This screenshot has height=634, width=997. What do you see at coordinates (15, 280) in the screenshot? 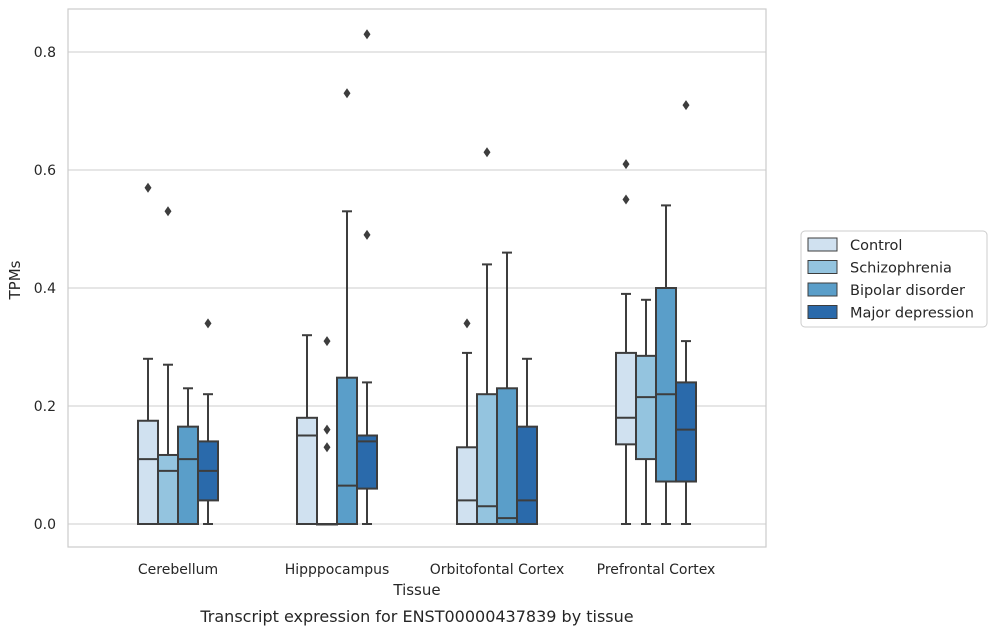
I see `y-axis-title: TPMs` at bounding box center [15, 280].